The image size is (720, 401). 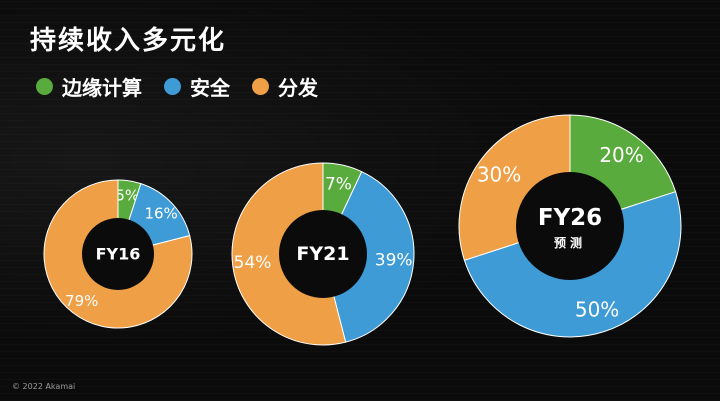 I want to click on slice-label: 20%, so click(x=621, y=155).